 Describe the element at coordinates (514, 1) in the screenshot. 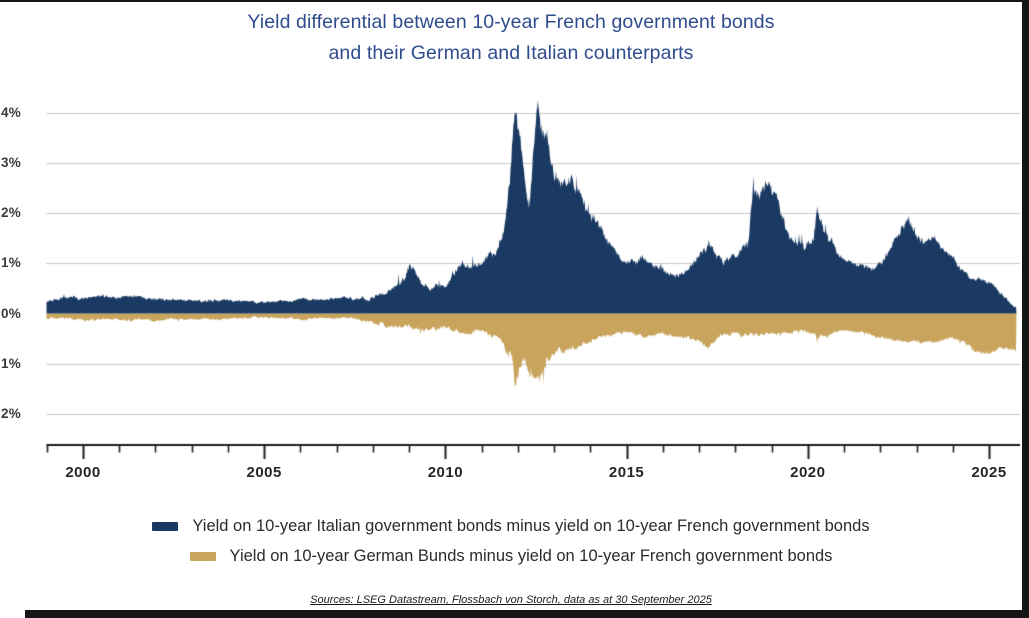

I see `screenshot-top-edge` at that location.